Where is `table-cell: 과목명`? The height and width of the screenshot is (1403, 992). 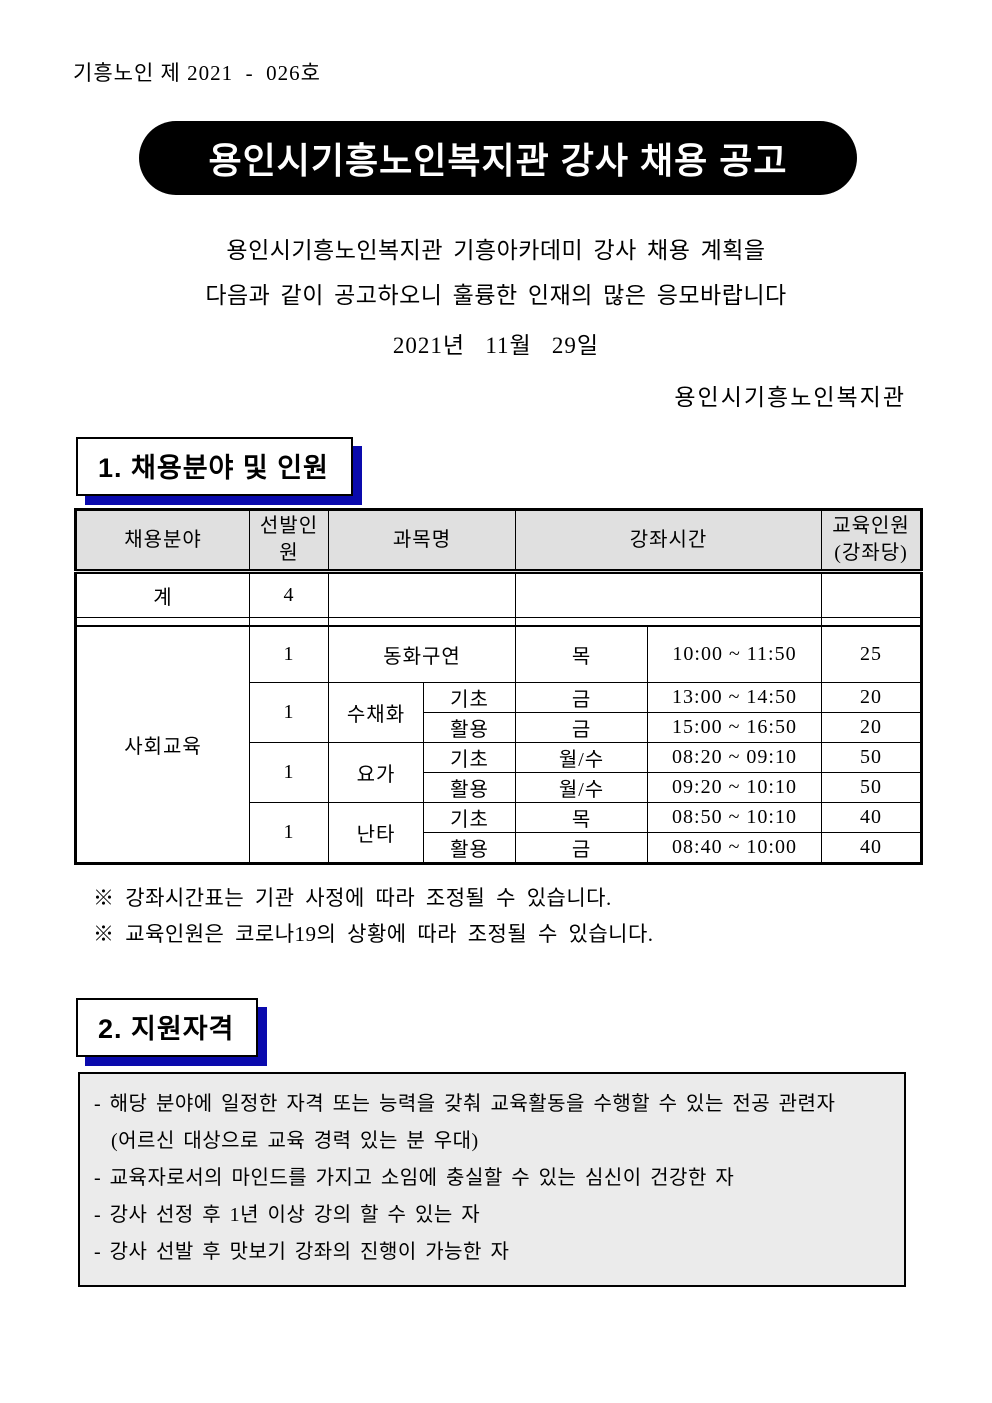
table-cell: 과목명 is located at coordinates (422, 541).